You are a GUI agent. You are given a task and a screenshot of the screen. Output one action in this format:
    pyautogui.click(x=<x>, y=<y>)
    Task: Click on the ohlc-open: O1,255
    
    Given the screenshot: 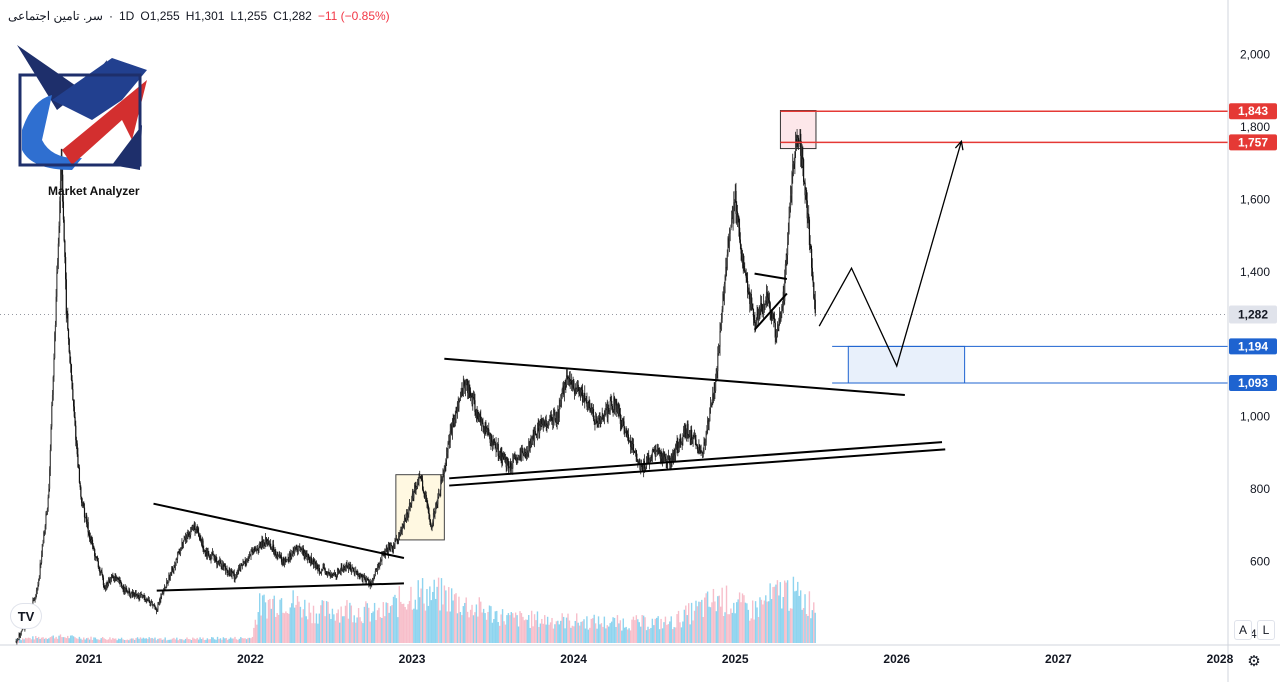 What is the action you would take?
    pyautogui.click(x=159, y=16)
    